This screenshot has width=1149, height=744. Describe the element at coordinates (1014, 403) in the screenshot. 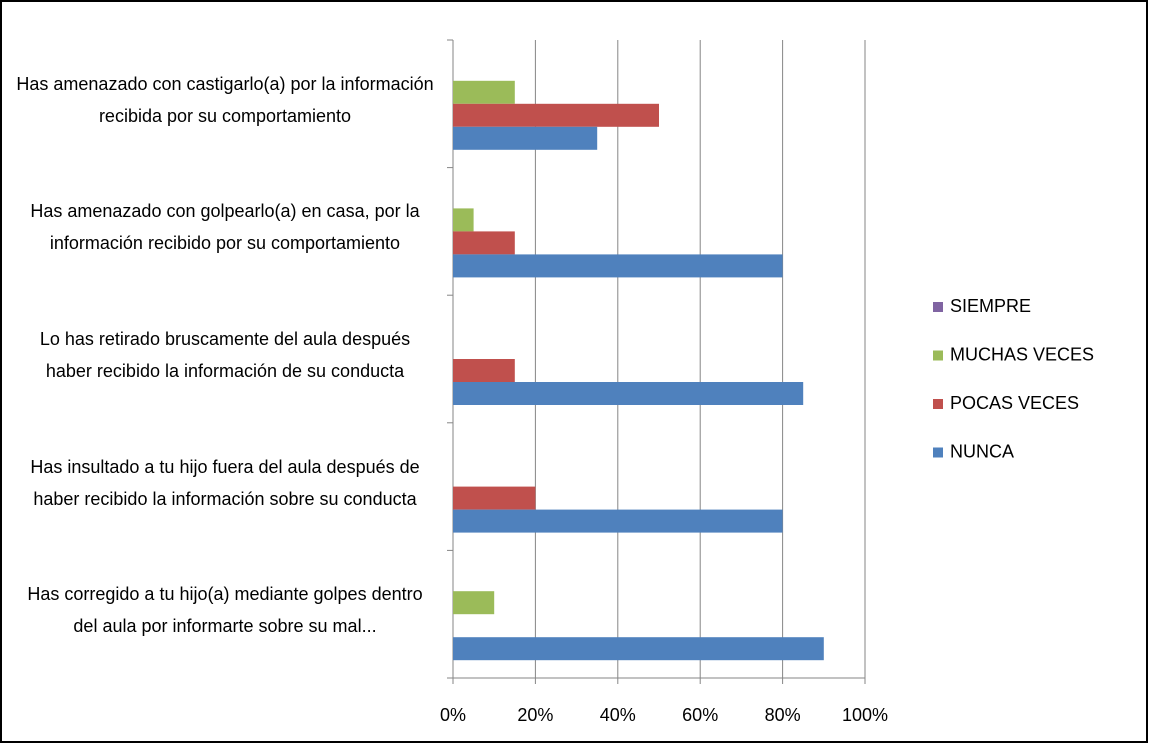

I see `legend-label: POCAS VECES` at that location.